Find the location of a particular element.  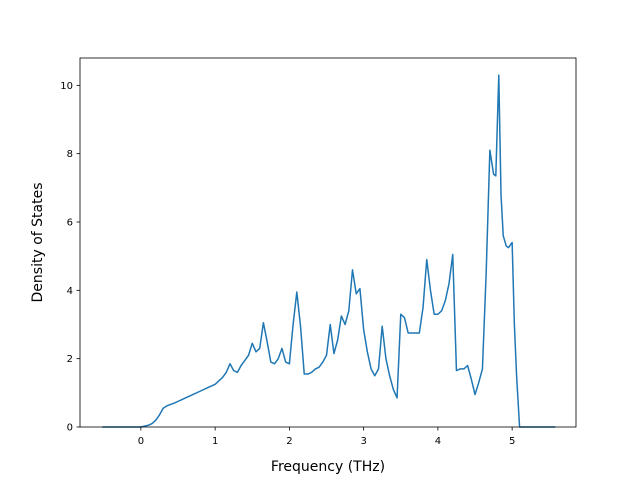

x-axis-label: Frequency (THz) is located at coordinates (328, 467).